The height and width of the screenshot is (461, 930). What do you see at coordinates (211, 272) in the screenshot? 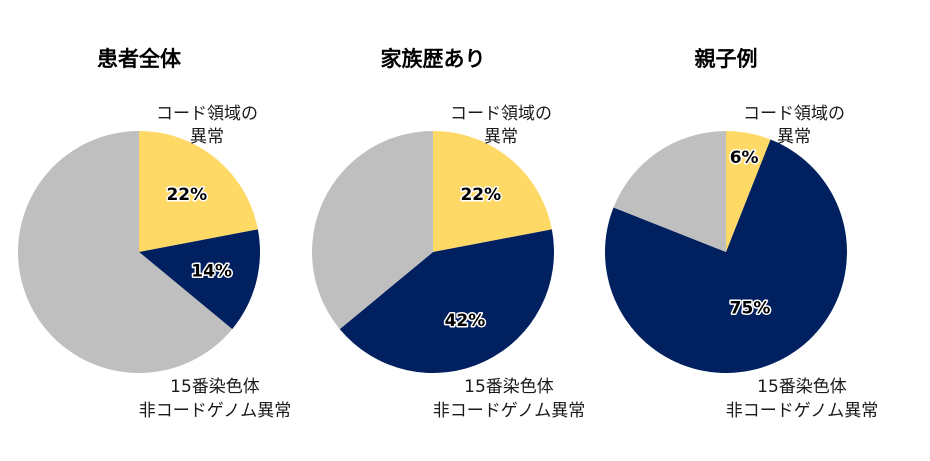
I see `data-label: 14%` at bounding box center [211, 272].